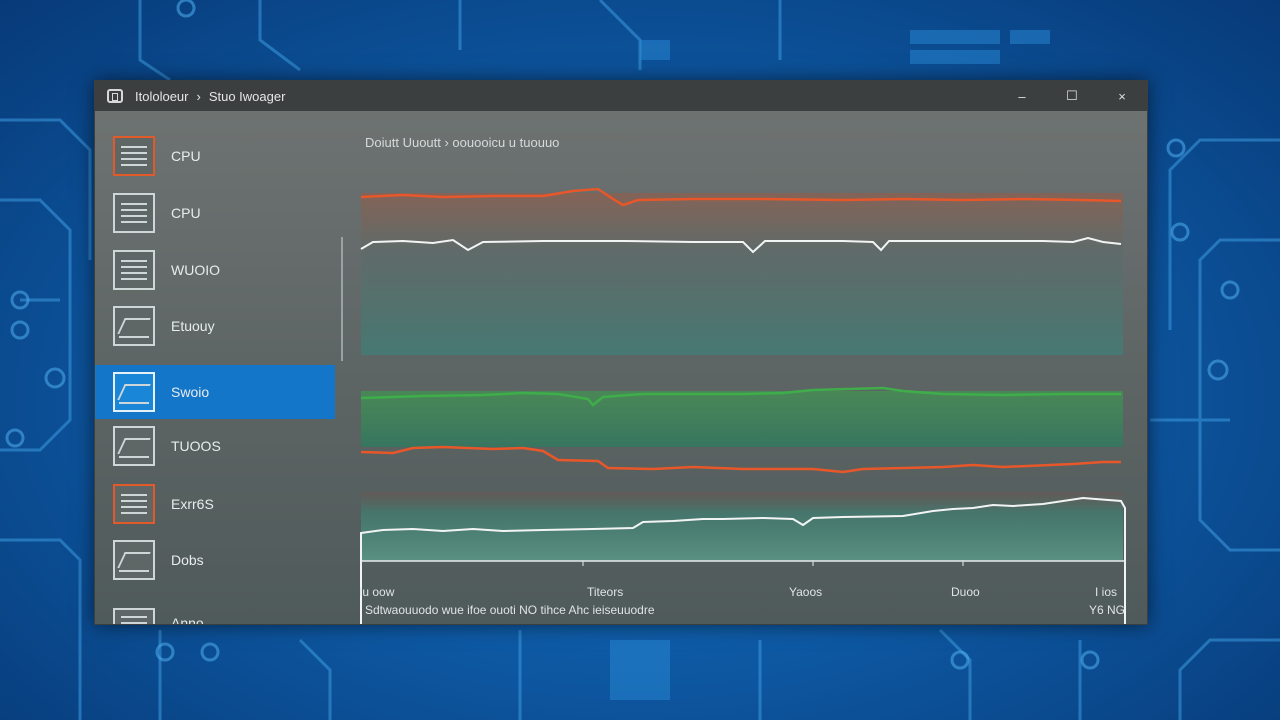 The width and height of the screenshot is (1280, 720). Describe the element at coordinates (215, 156) in the screenshot. I see `sidebar-item-cpu-1: CPU` at that location.